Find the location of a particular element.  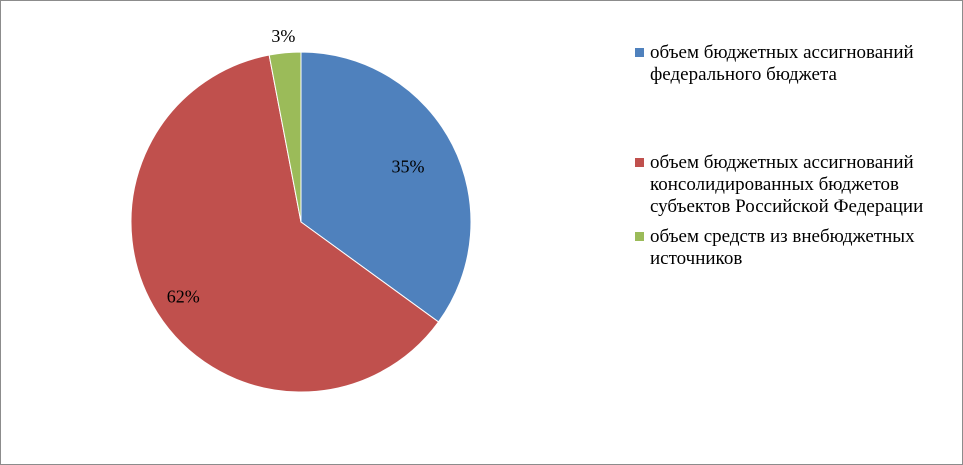

legend-item: объем средств из внебюджетных источников is located at coordinates (793, 248).